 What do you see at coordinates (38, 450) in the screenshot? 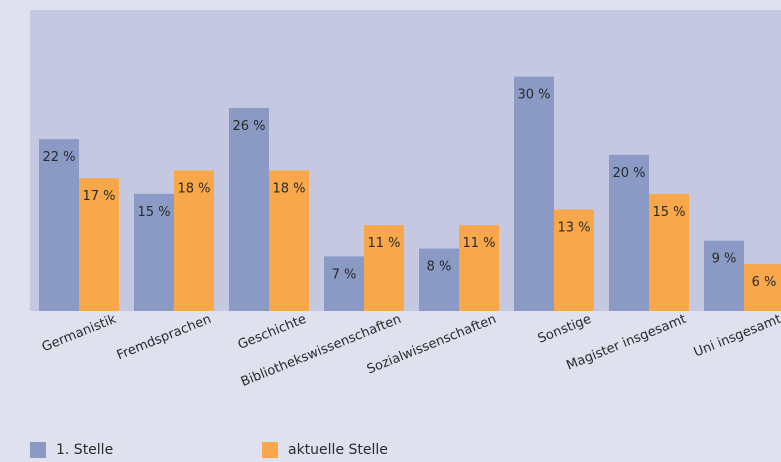
I see `legend-swatch-1-stelle` at bounding box center [38, 450].